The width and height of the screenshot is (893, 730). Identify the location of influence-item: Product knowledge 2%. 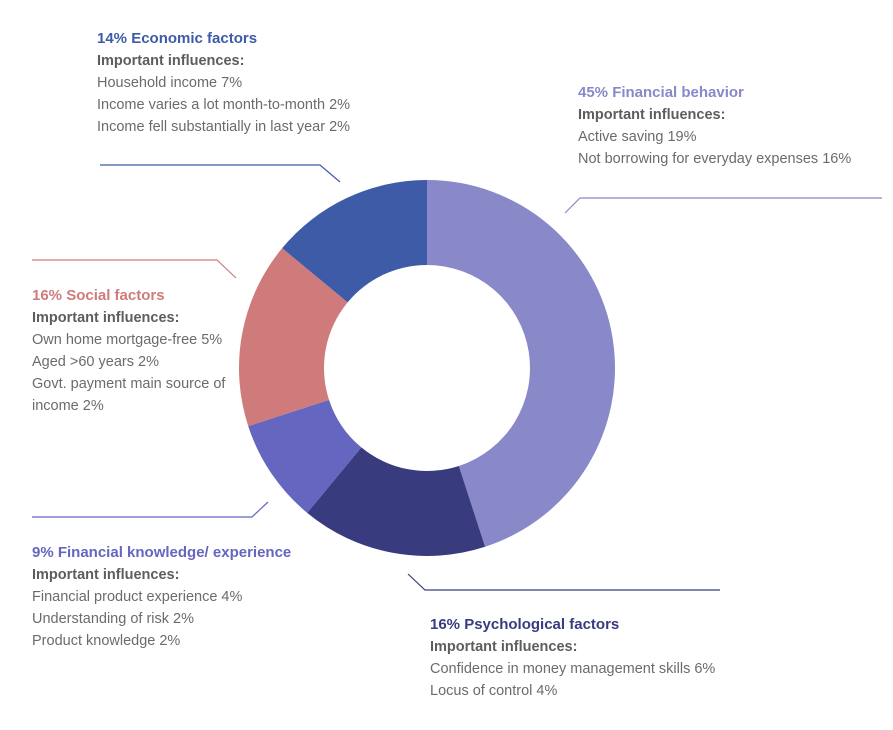
(106, 641).